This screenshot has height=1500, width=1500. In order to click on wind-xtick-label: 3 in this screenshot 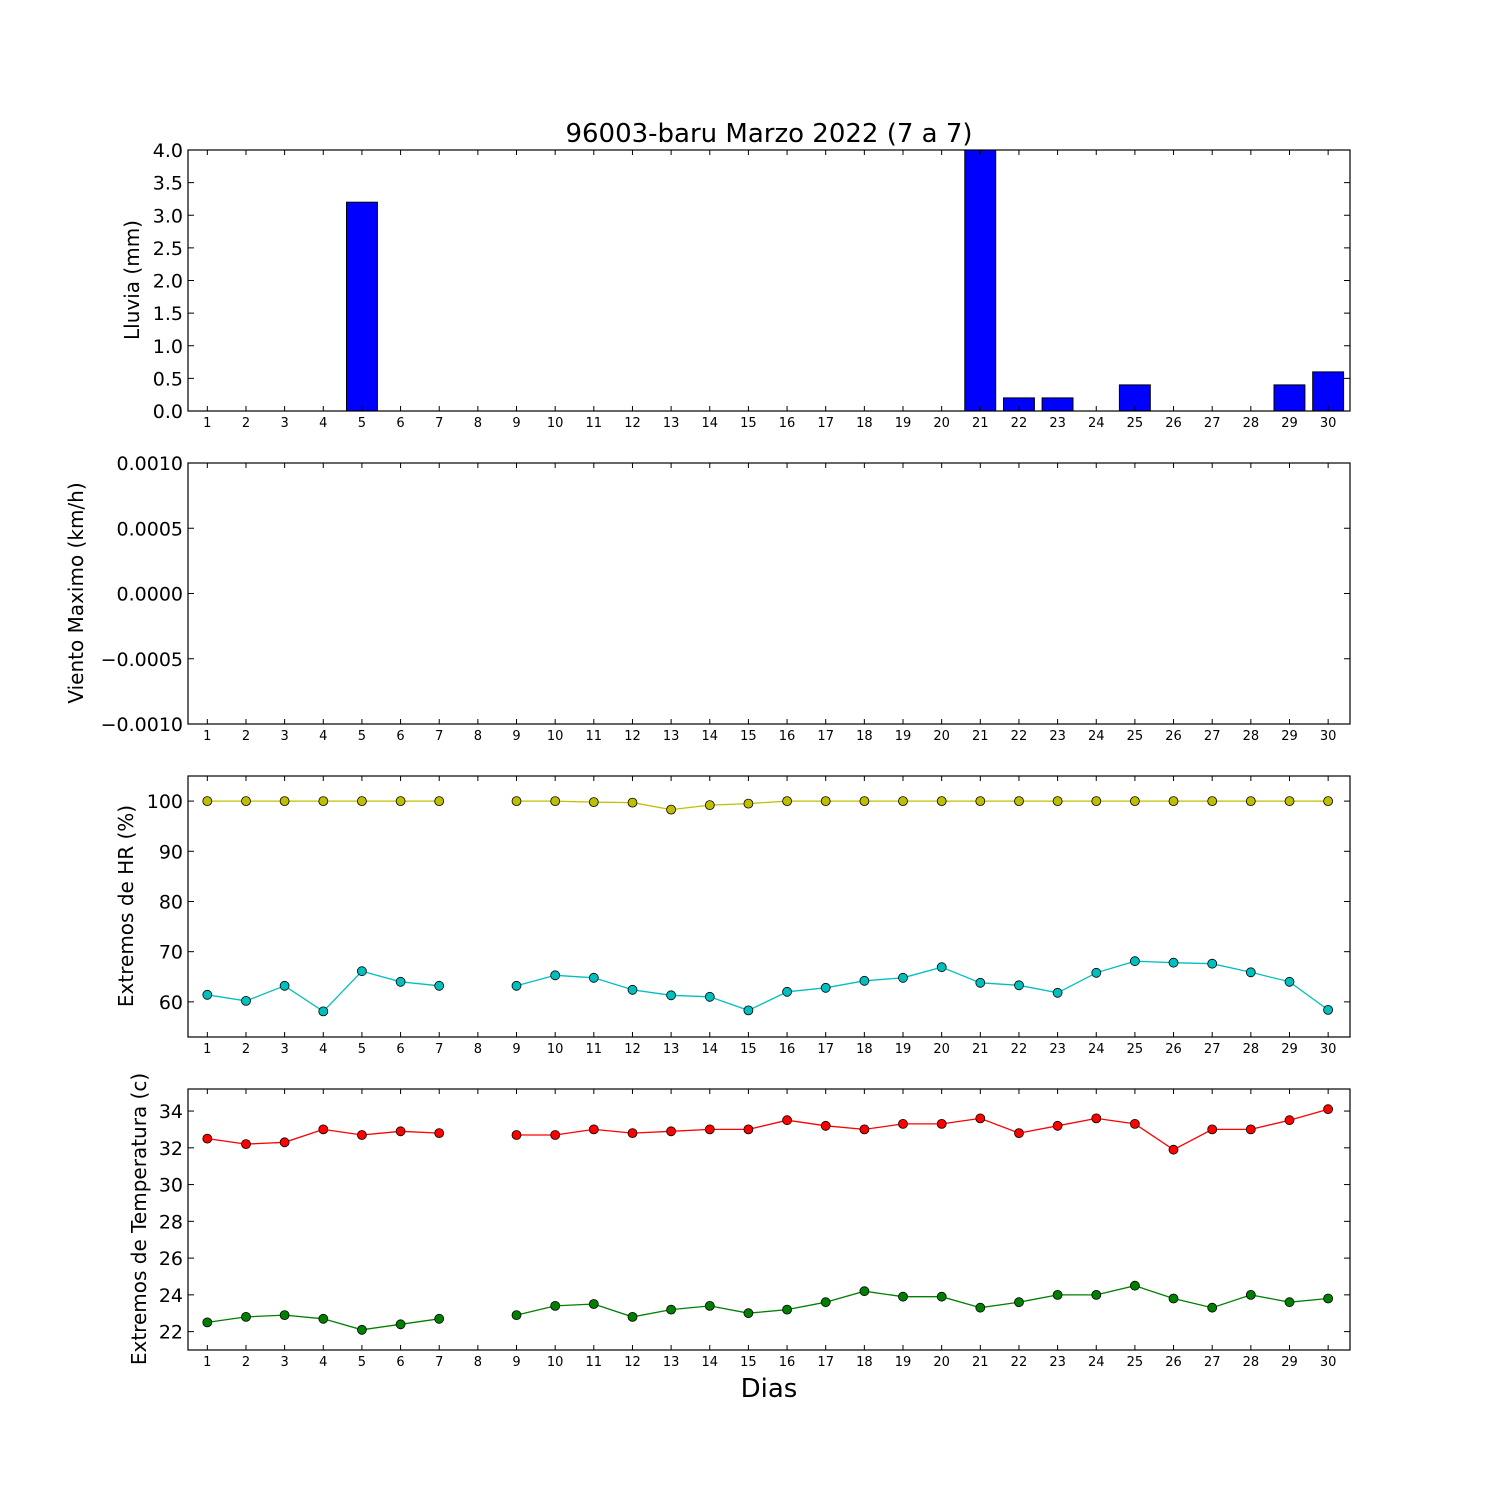, I will do `click(284, 736)`.